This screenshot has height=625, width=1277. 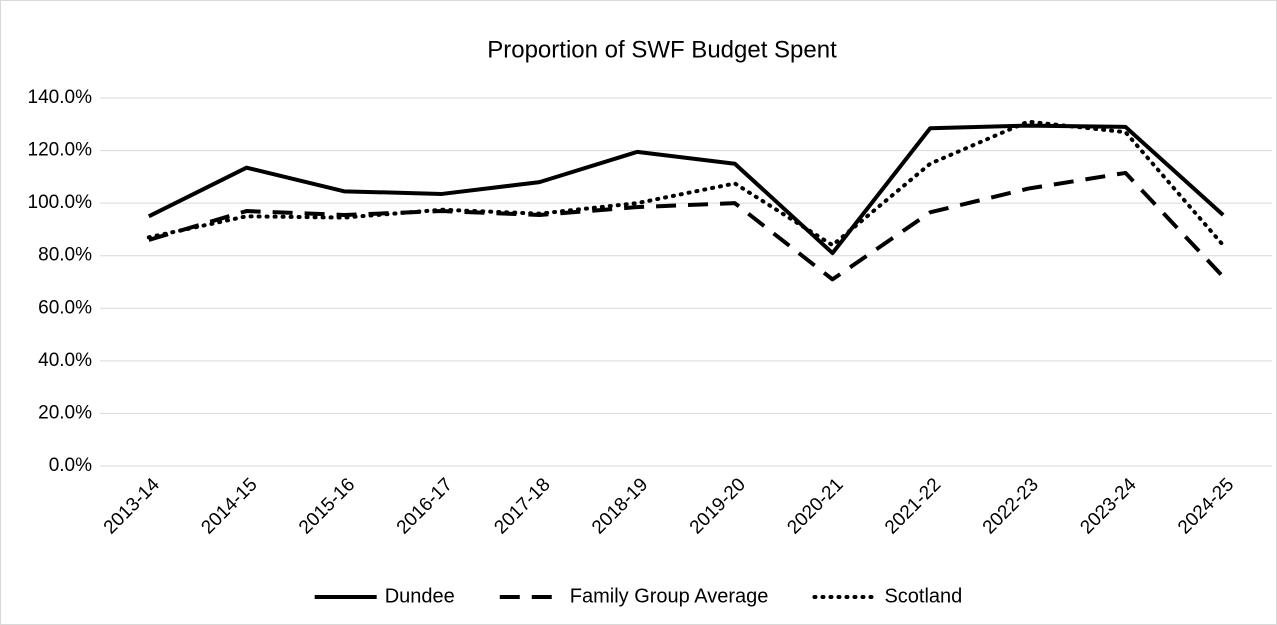 I want to click on y-tick-label: 120.0%, so click(x=60, y=150).